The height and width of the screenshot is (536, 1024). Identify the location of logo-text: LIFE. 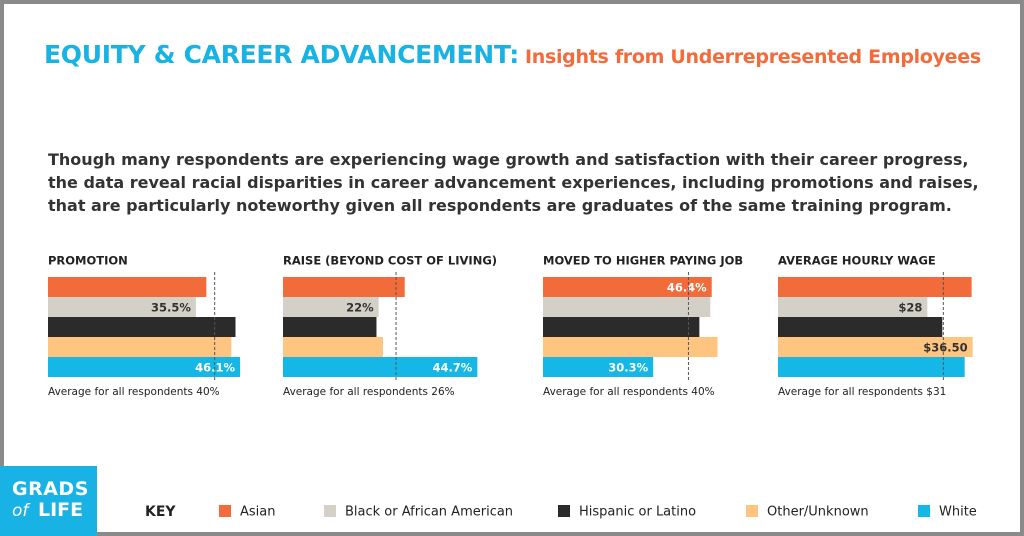
(61, 510).